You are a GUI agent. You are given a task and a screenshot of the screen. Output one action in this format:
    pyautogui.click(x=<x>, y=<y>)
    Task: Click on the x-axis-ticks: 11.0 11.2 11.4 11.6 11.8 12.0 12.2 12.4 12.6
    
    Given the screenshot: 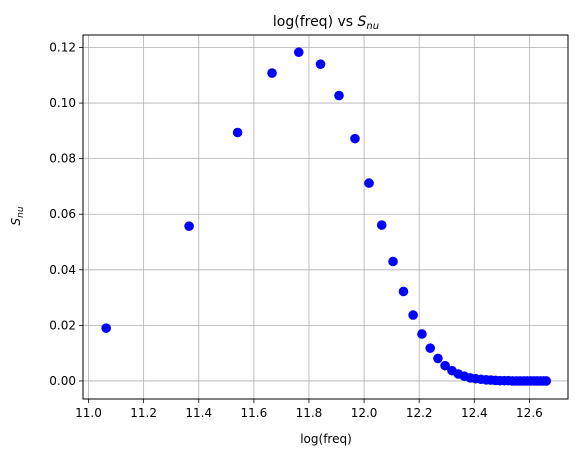 What is the action you would take?
    pyautogui.click(x=309, y=409)
    